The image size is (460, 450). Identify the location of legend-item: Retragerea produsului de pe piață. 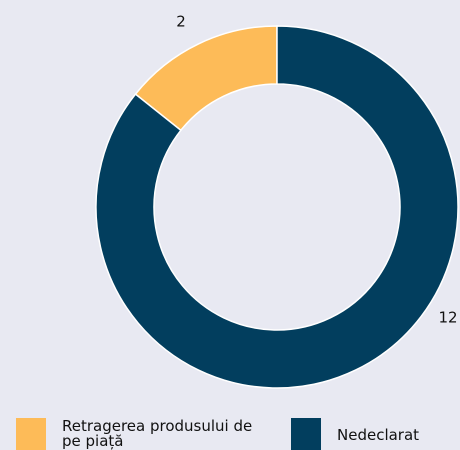
(139, 434).